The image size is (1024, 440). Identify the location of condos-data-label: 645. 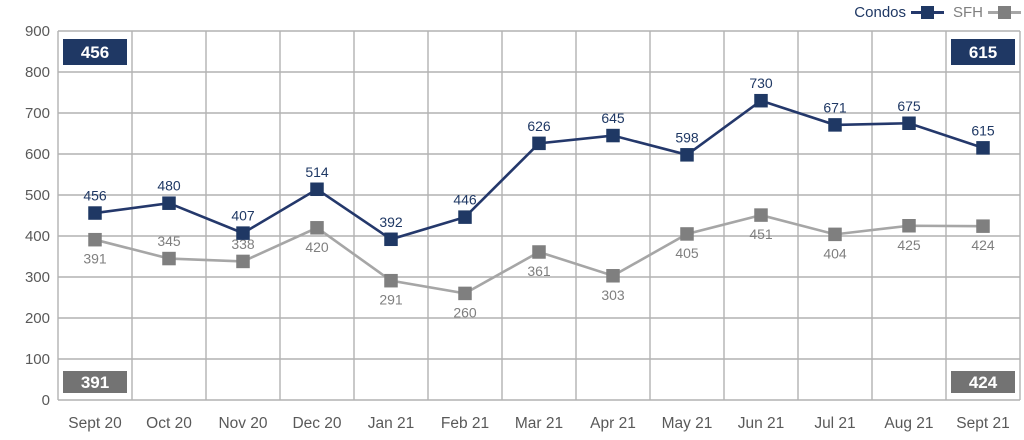
(613, 118).